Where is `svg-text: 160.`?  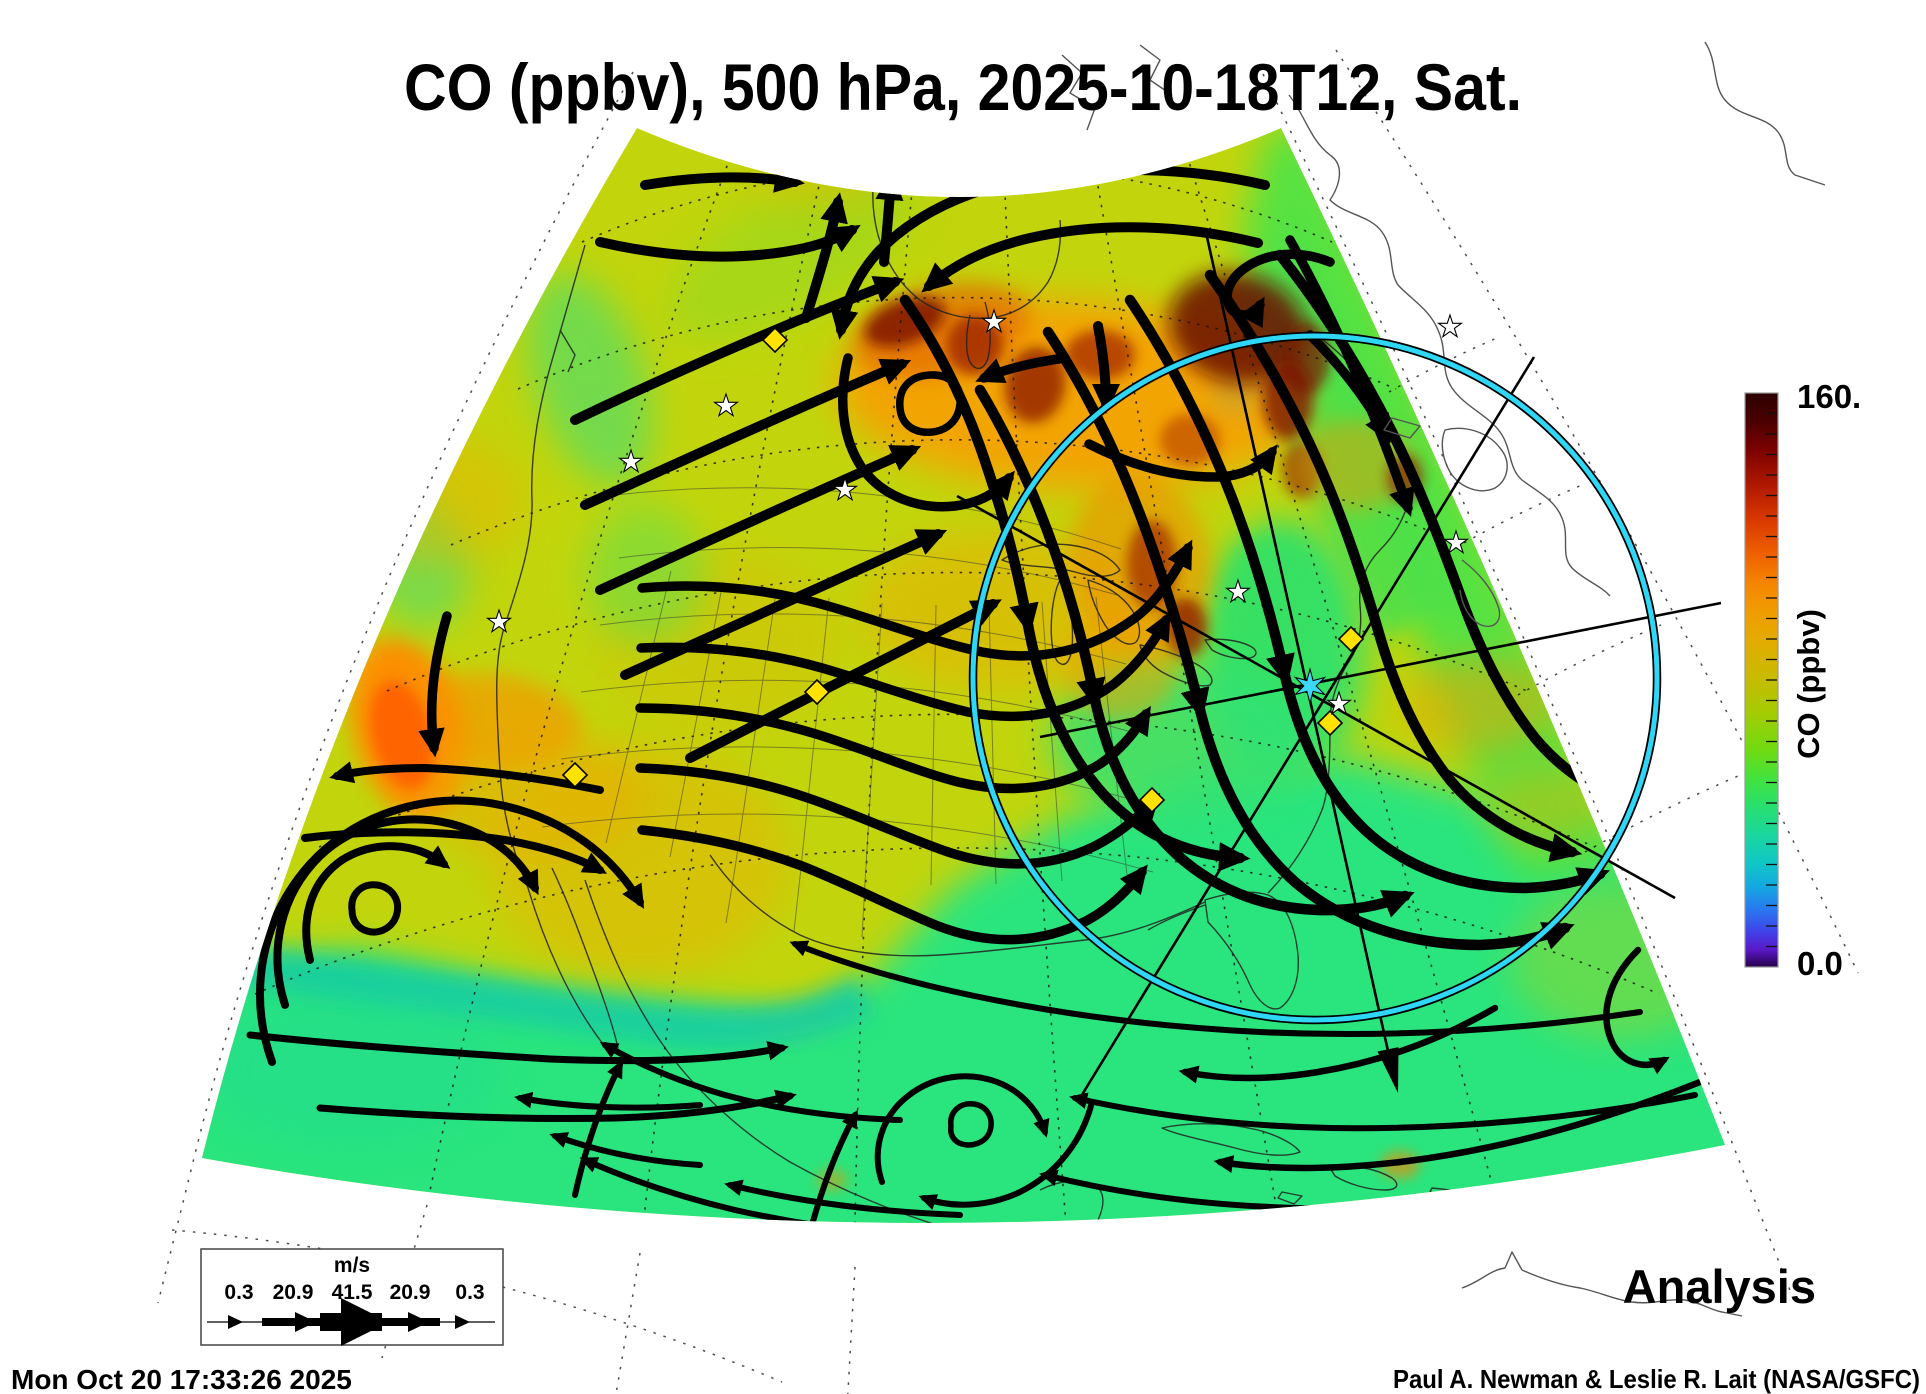 svg-text: 160. is located at coordinates (1829, 396).